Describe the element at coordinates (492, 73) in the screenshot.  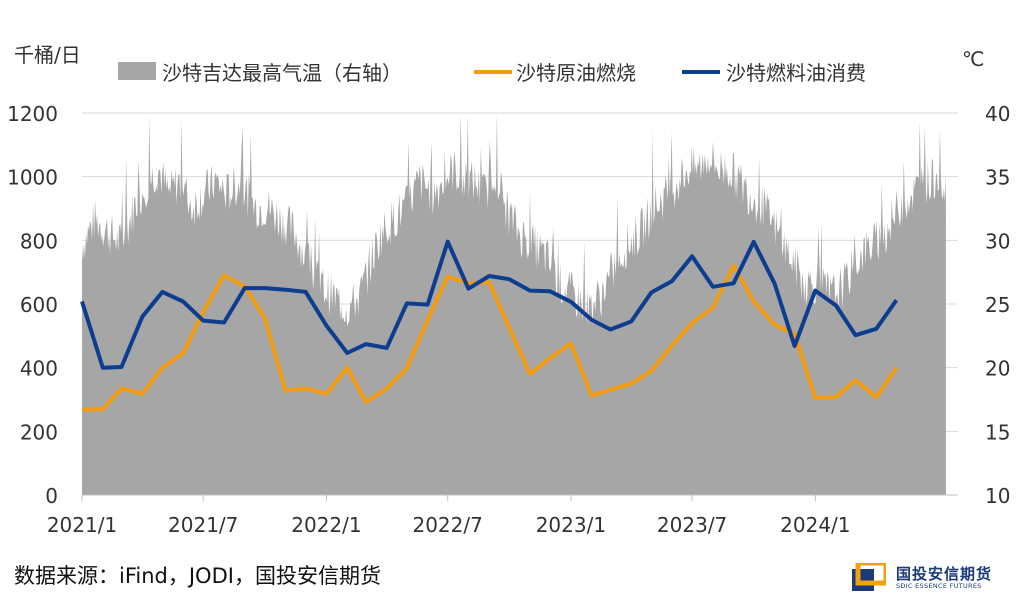
I see `legend: 沙特吉达最高气温（右轴） 沙特原油燃烧 沙特燃料油消费` at that location.